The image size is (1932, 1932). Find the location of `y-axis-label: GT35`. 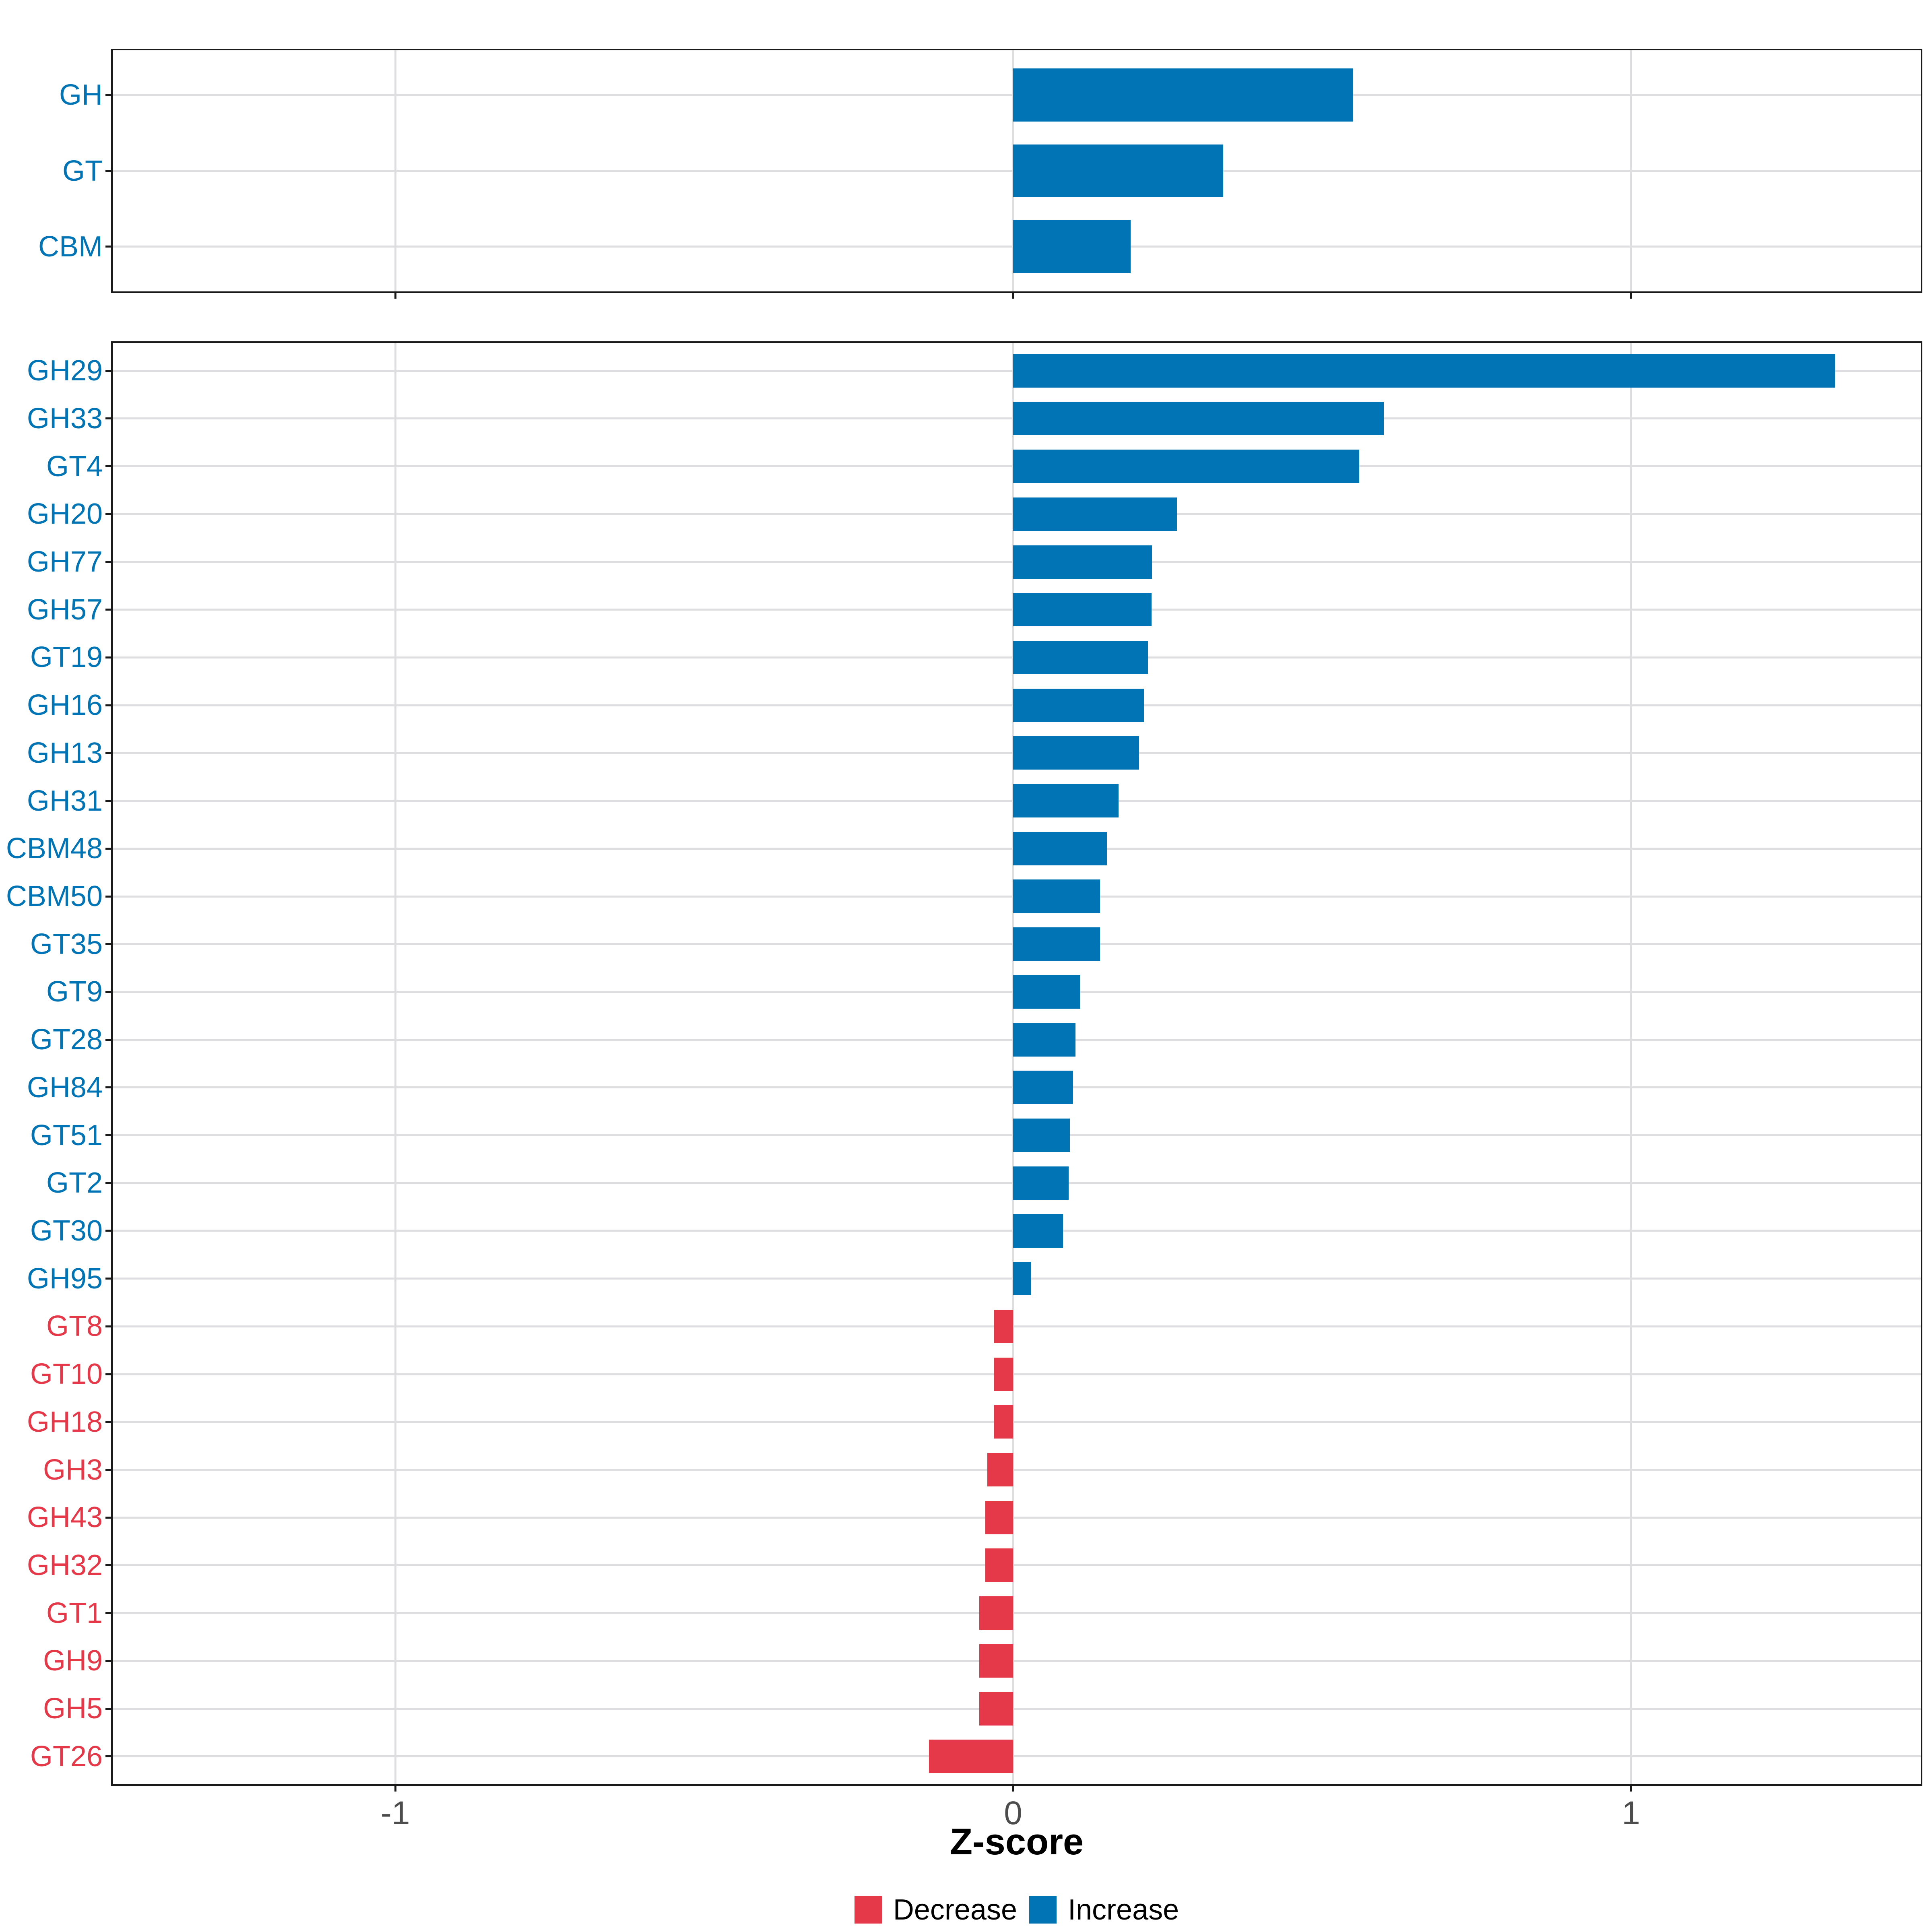

y-axis-label: GT35 is located at coordinates (66, 944).